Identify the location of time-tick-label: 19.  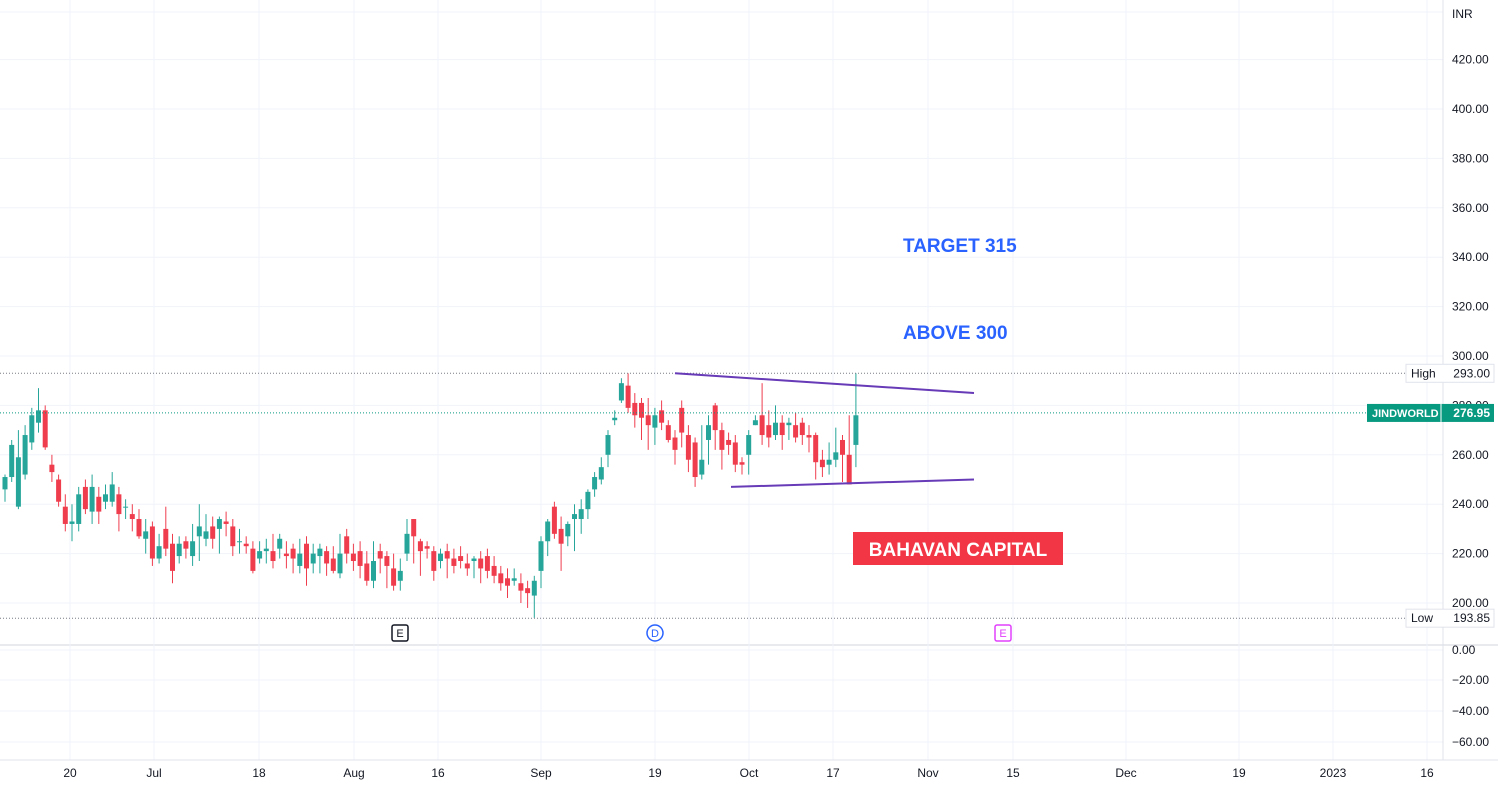
(655, 773).